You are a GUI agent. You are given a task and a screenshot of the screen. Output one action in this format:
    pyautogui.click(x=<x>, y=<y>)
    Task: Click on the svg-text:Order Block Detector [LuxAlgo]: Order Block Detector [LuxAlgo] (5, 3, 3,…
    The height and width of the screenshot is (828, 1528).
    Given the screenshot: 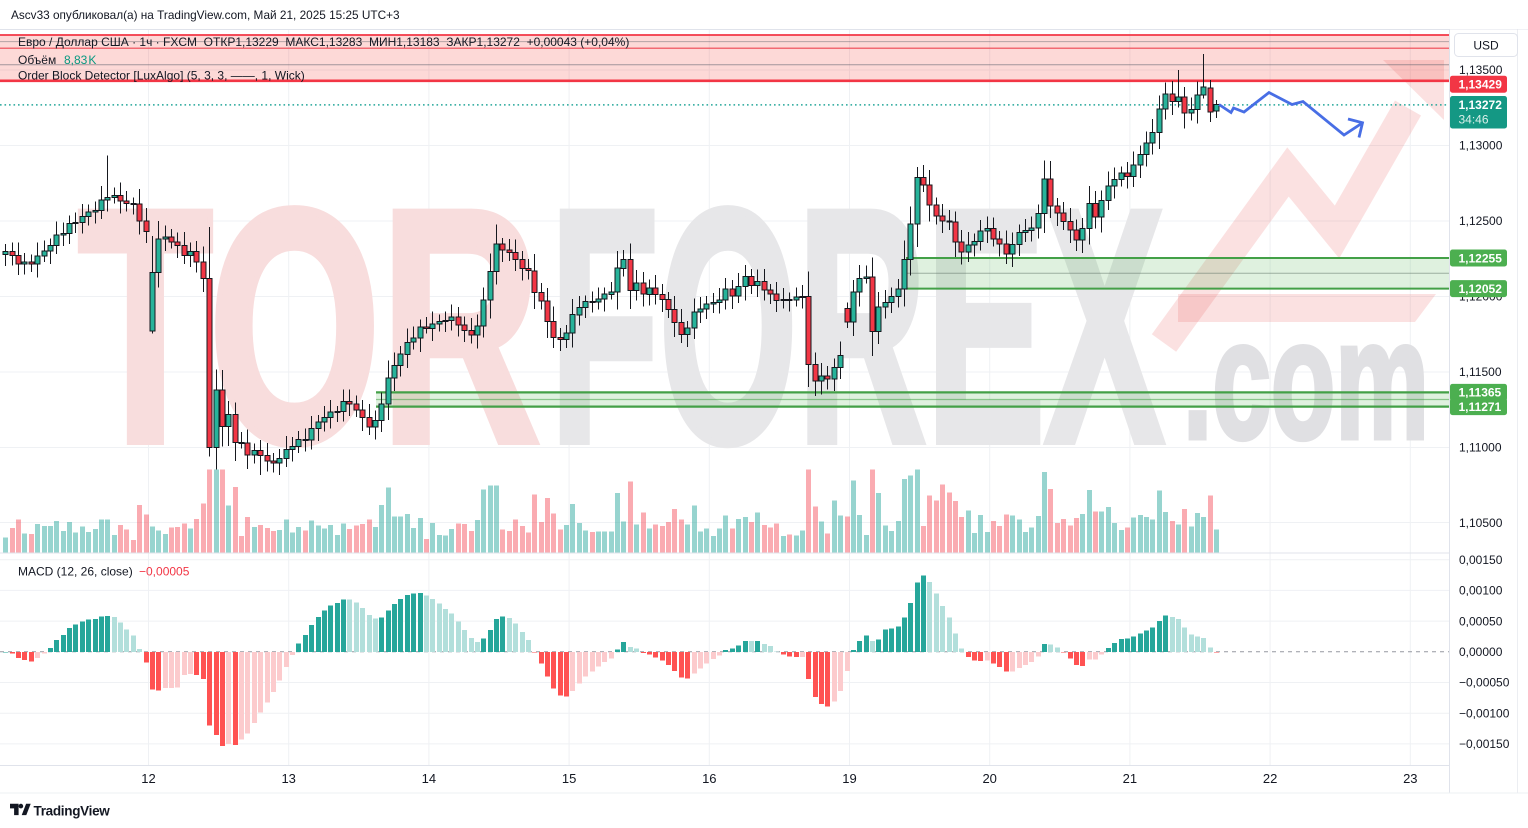 What is the action you would take?
    pyautogui.click(x=161, y=76)
    